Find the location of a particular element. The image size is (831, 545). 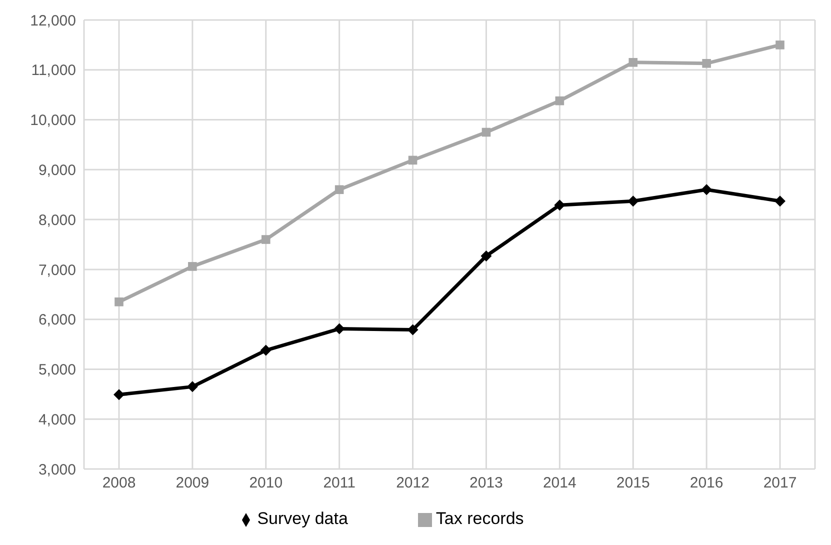

x-tick-label: 2012 is located at coordinates (413, 483).